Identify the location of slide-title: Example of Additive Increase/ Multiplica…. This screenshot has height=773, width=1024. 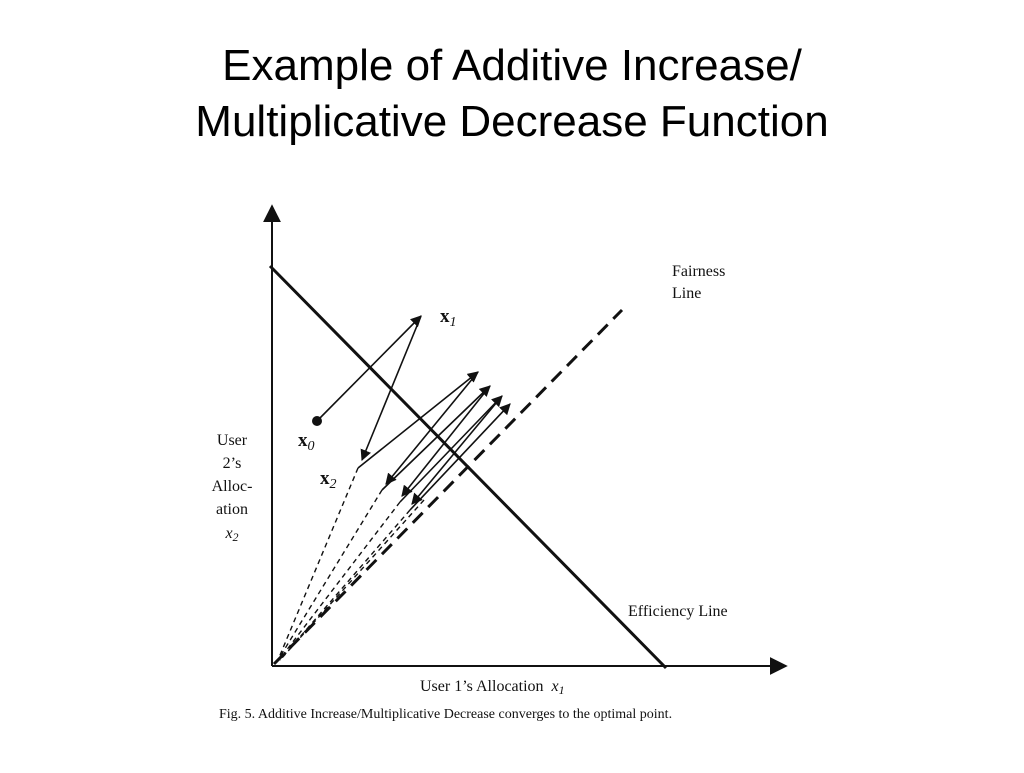
(512, 94).